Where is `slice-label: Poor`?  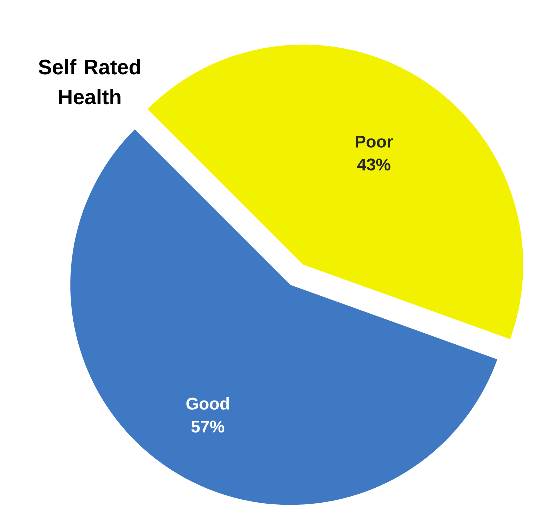 slice-label: Poor is located at coordinates (375, 142).